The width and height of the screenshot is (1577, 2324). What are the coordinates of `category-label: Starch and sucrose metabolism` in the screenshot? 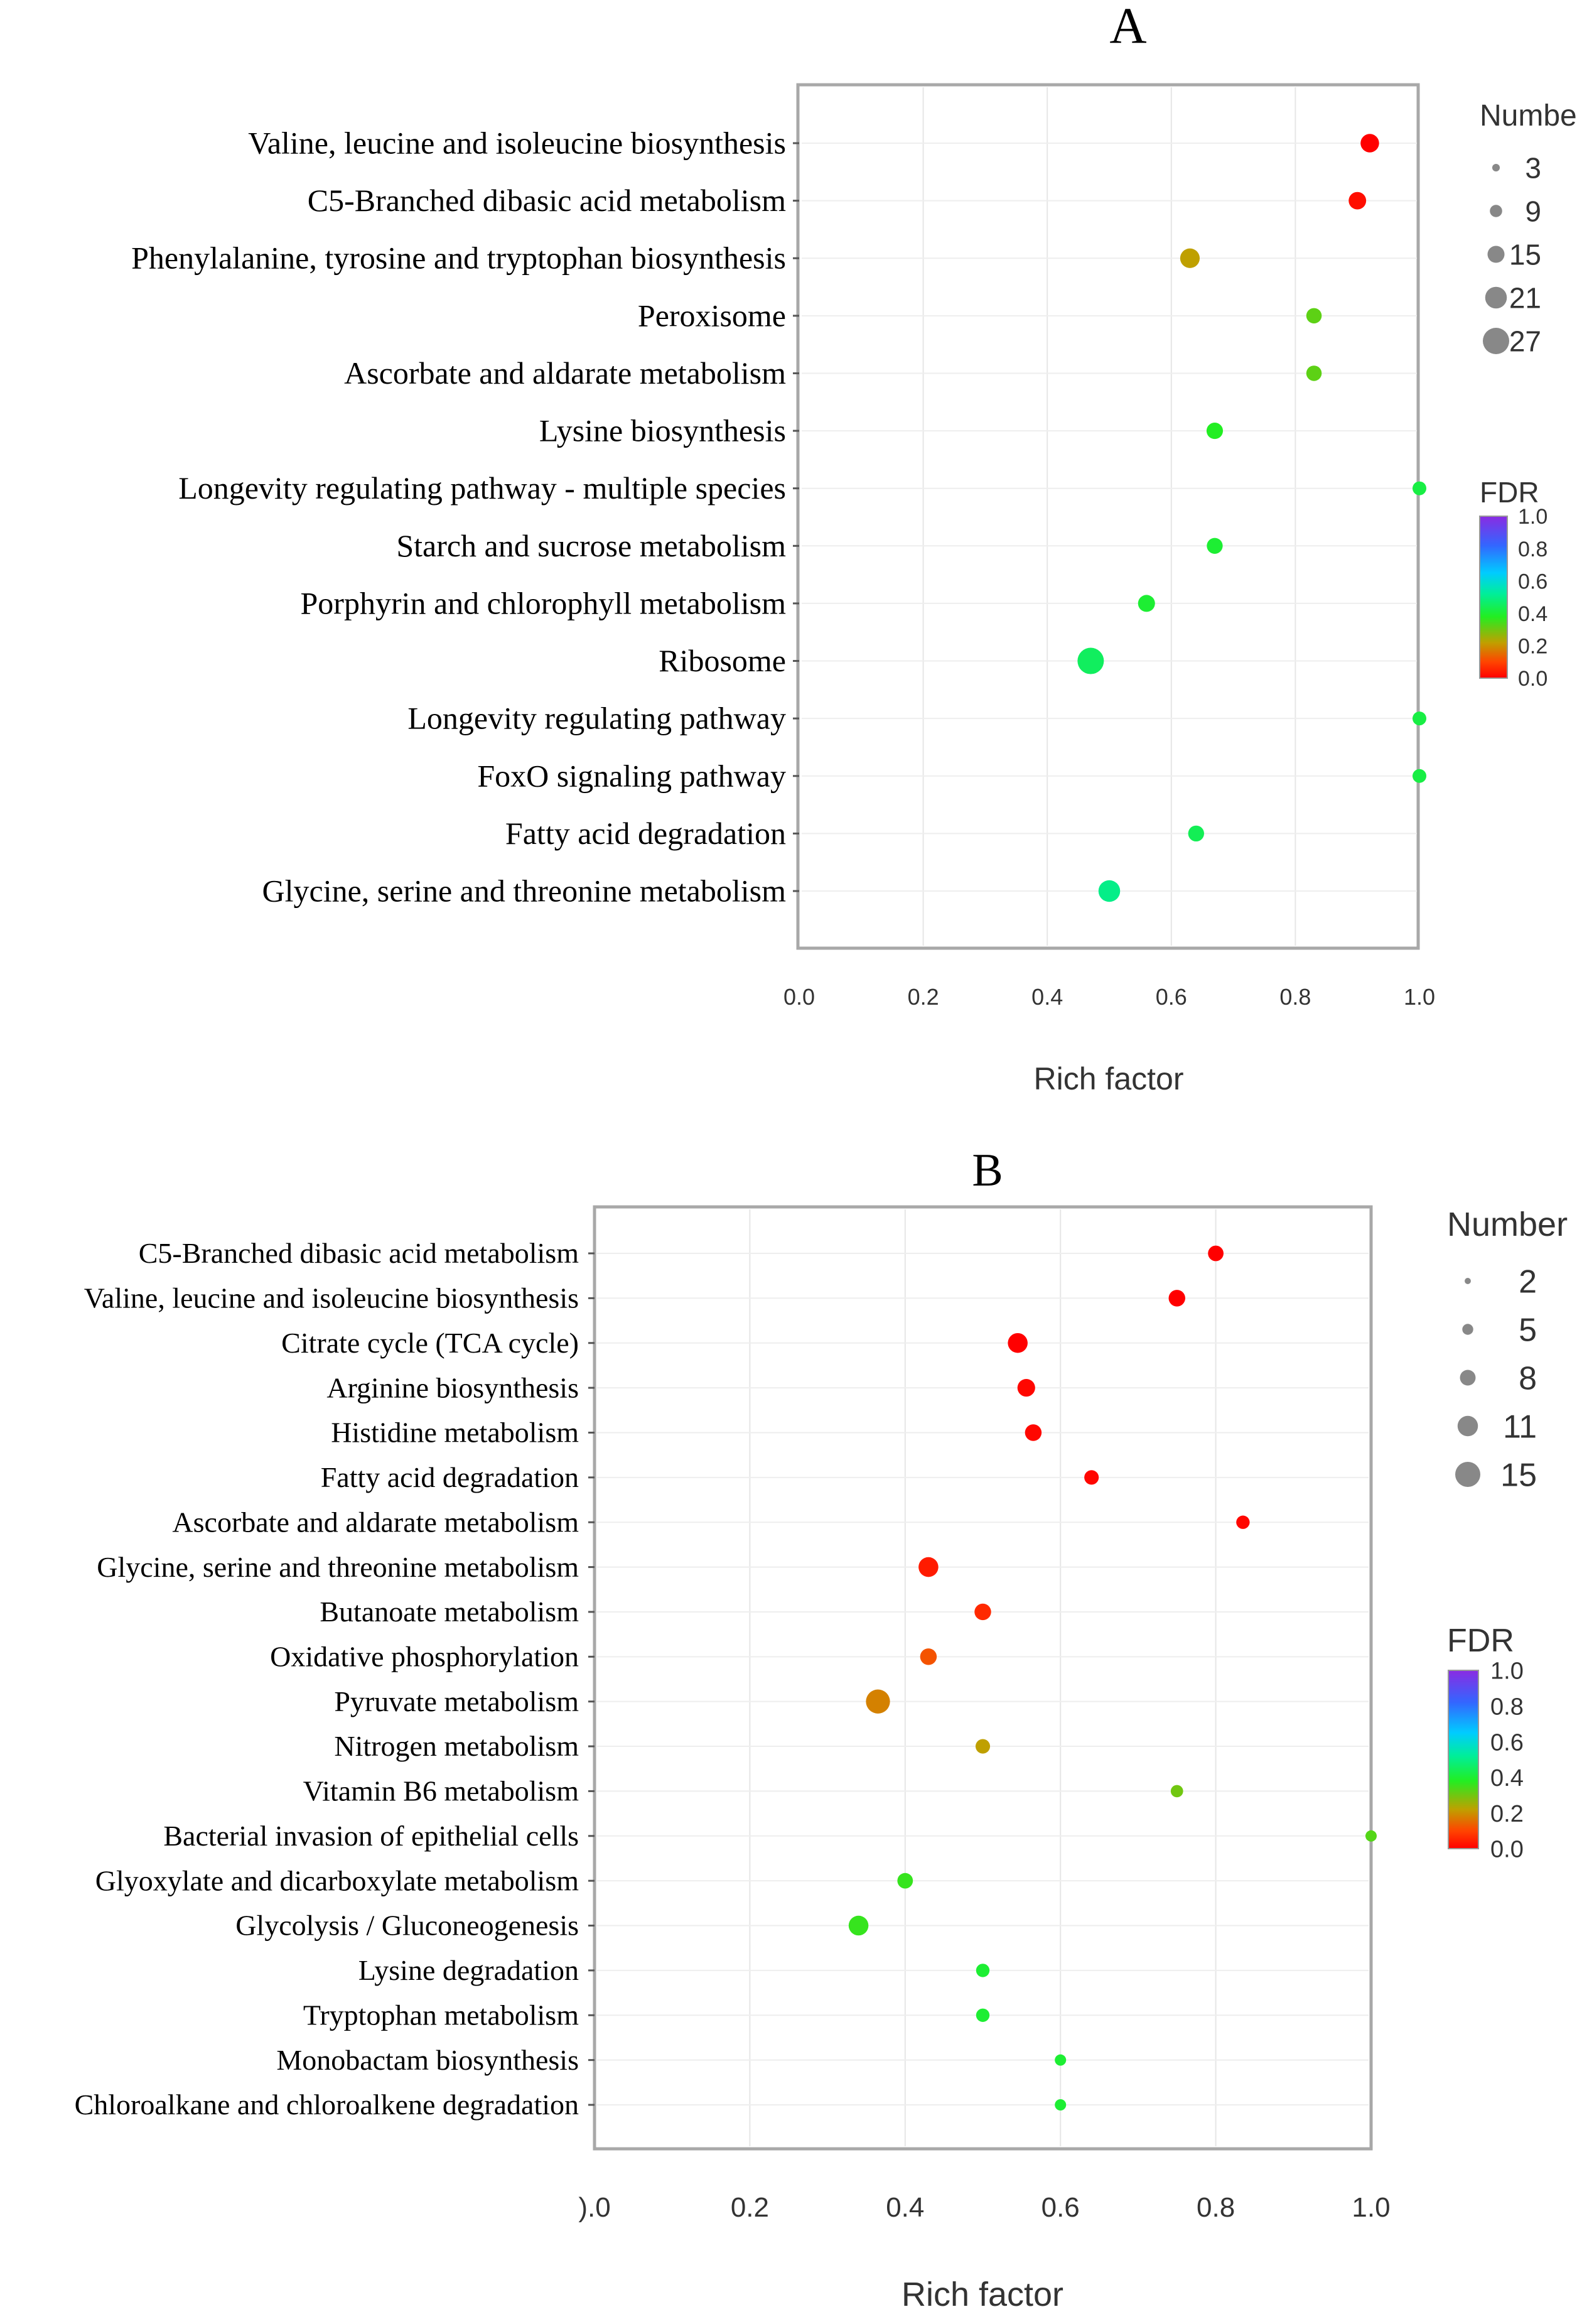 It's located at (591, 545).